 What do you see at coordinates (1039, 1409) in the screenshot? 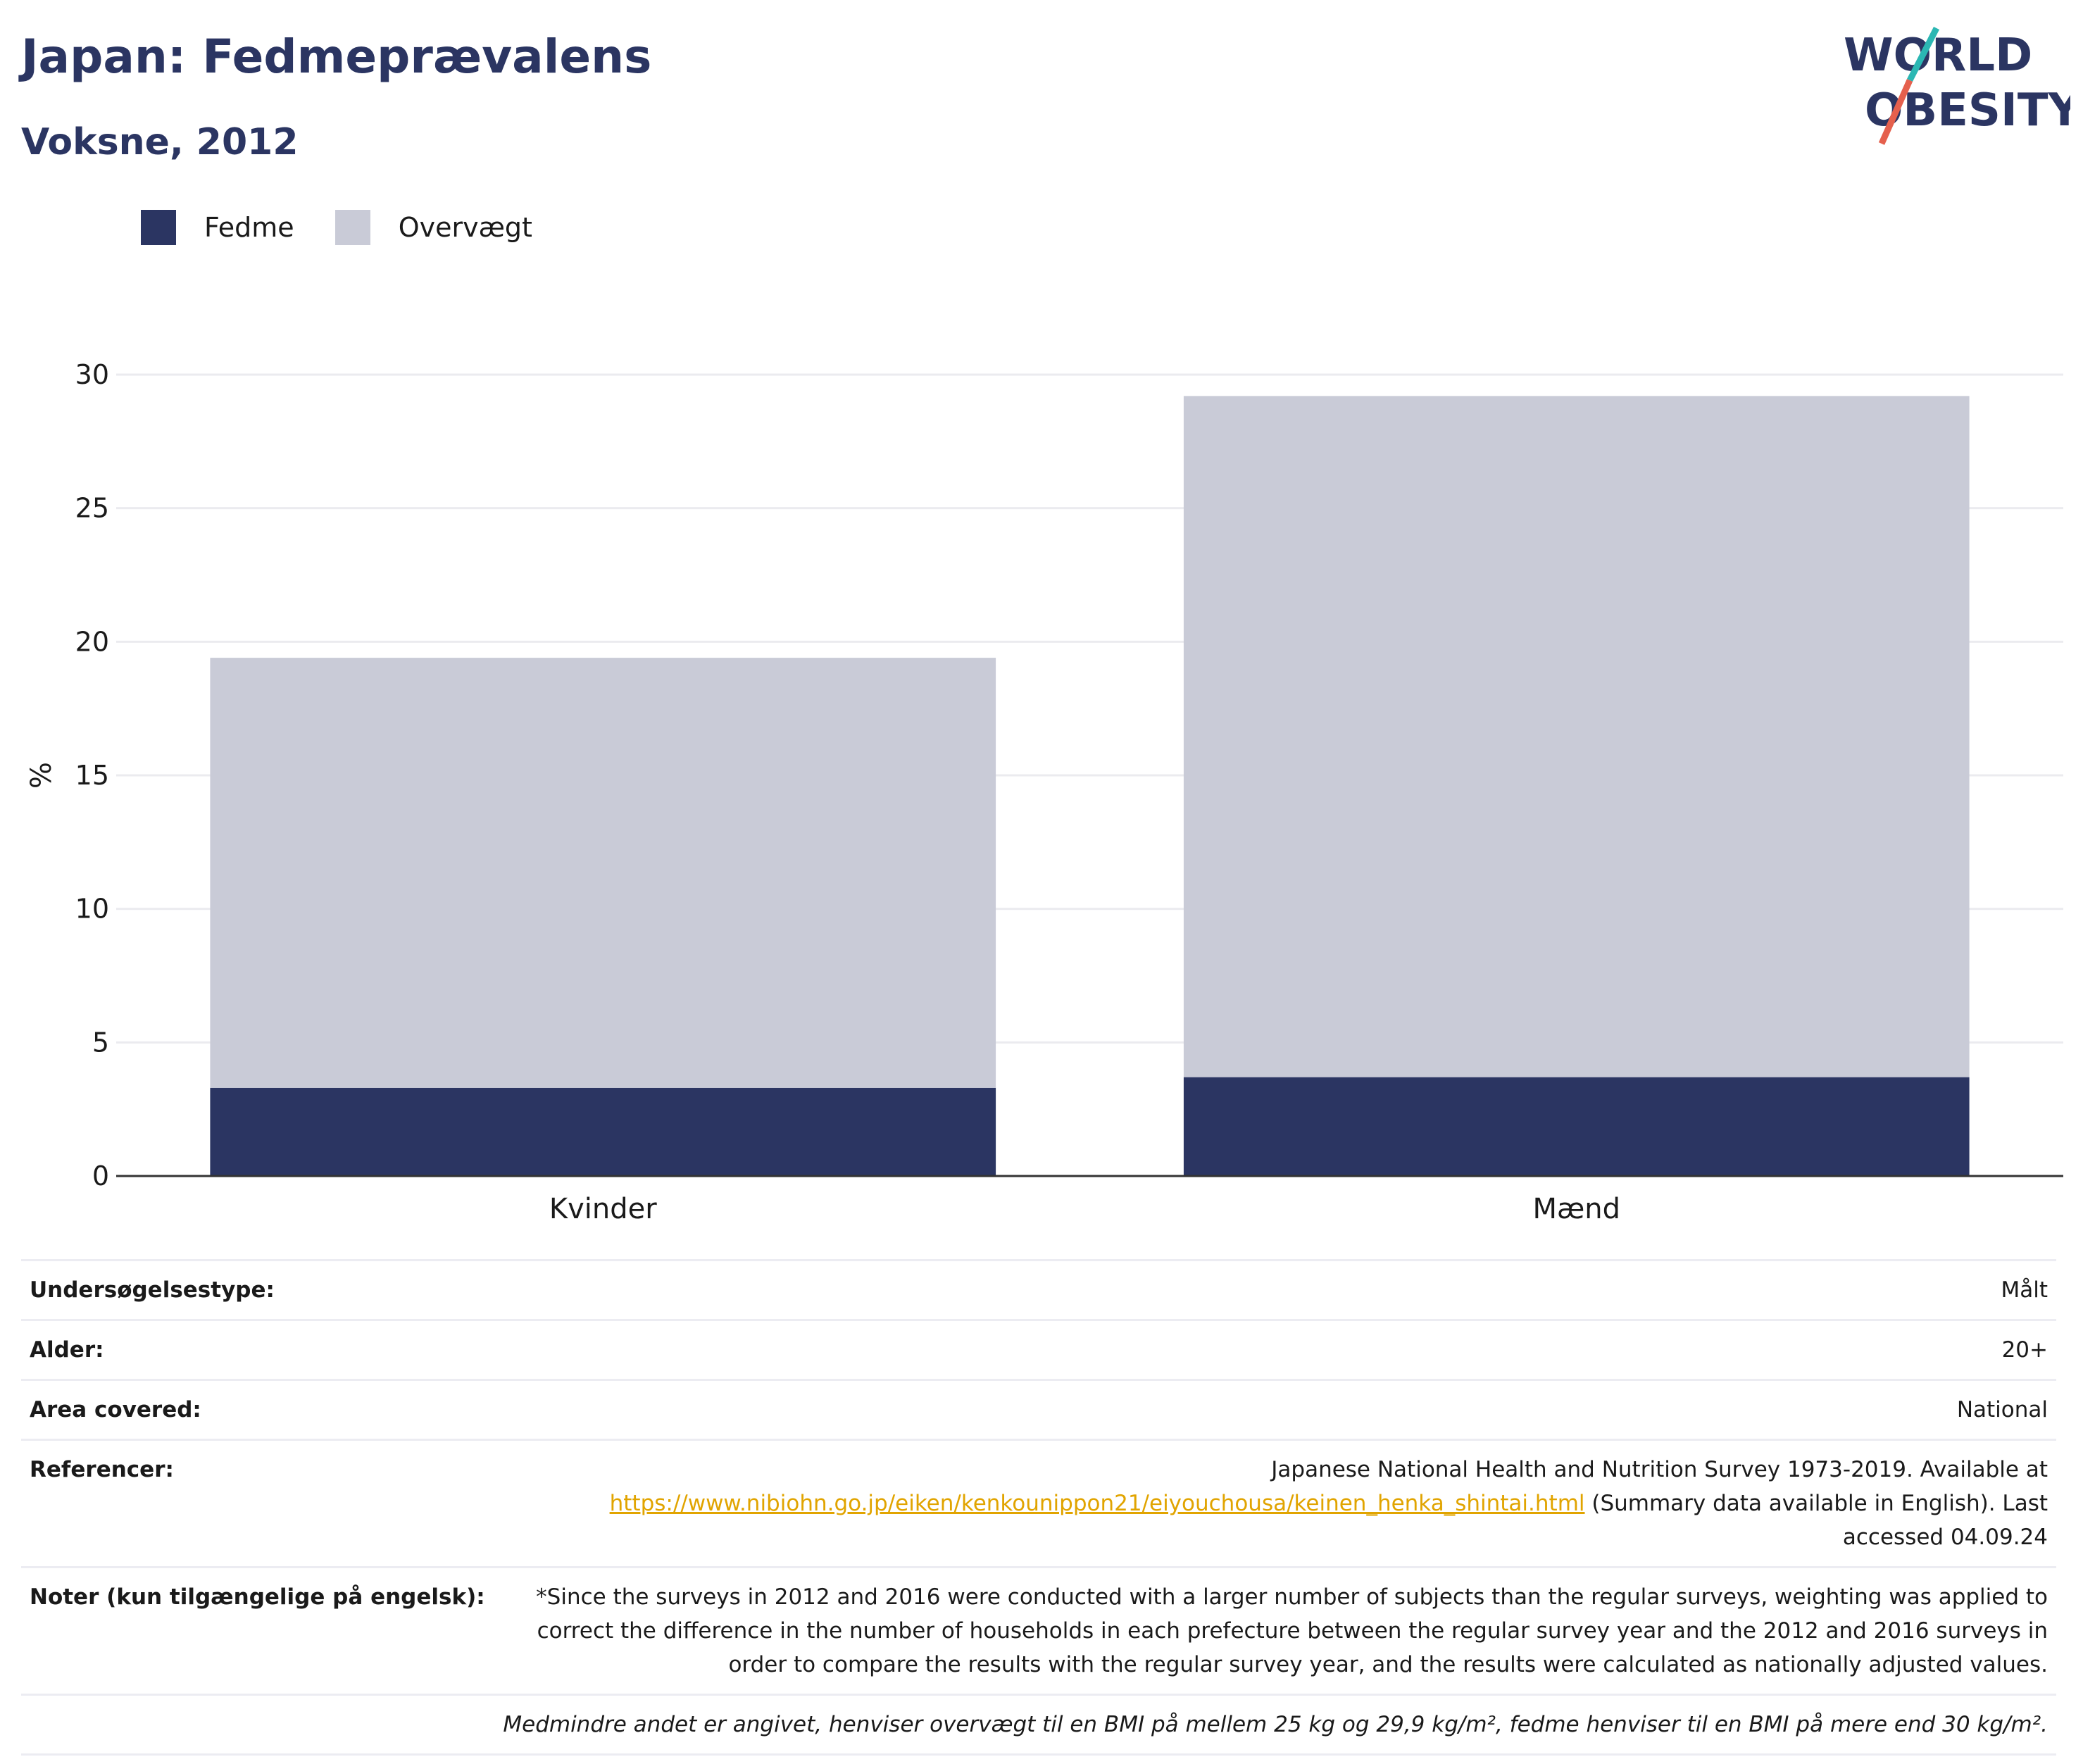
I see `info-row-area: Area covered: National` at bounding box center [1039, 1409].